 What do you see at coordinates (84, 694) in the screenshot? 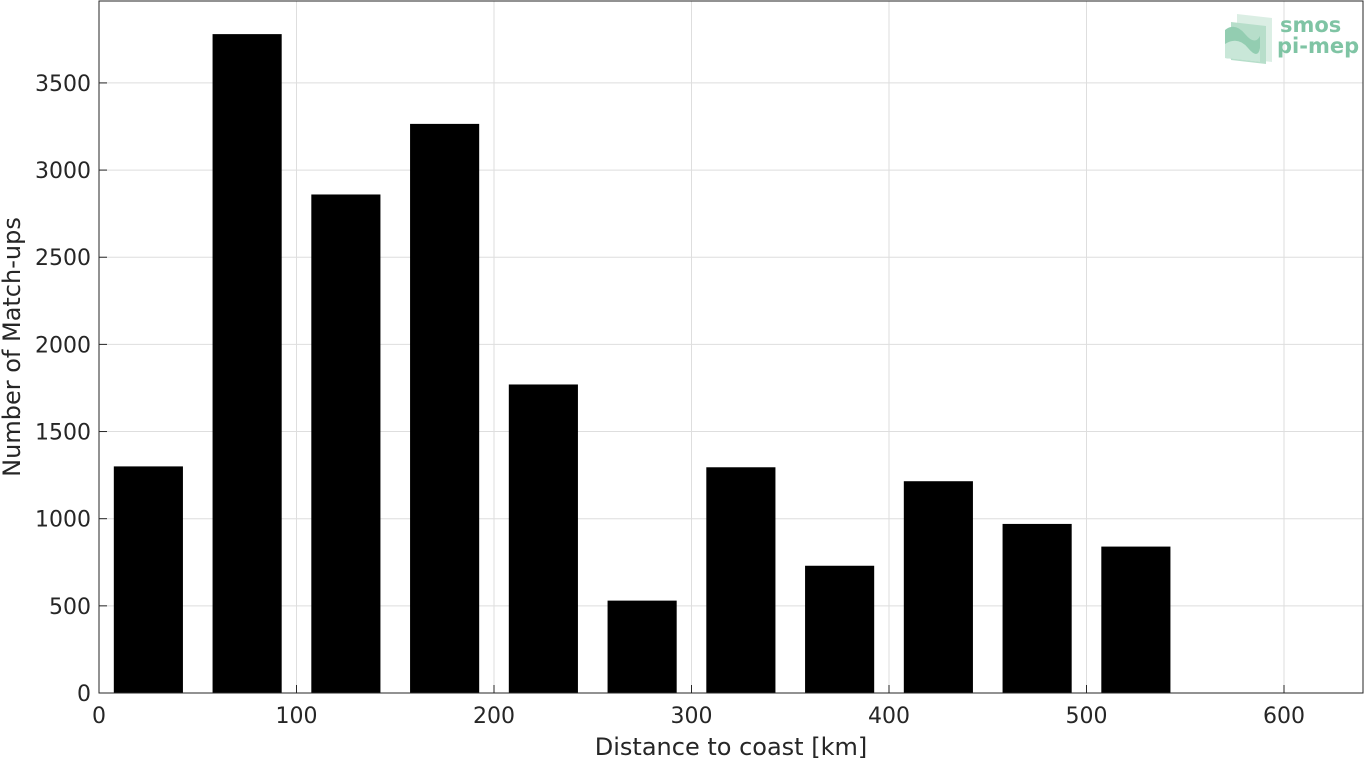
I see `y-tick-label: 0` at bounding box center [84, 694].